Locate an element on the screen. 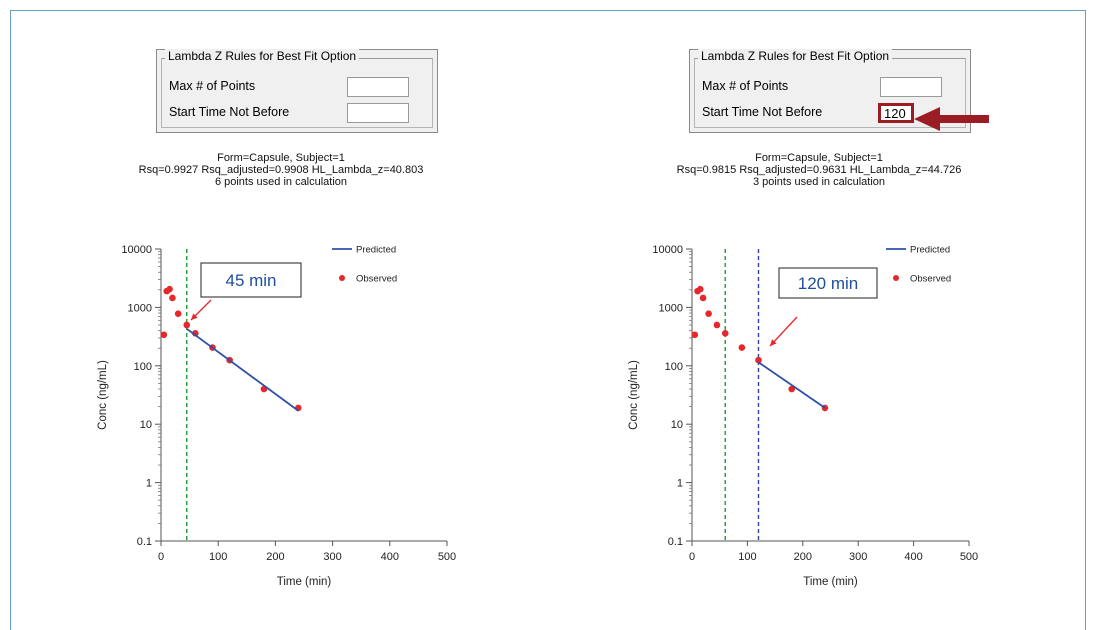 This screenshot has height=630, width=1100. plot-subtitle-line3: 3 points used in calculation is located at coordinates (819, 182).